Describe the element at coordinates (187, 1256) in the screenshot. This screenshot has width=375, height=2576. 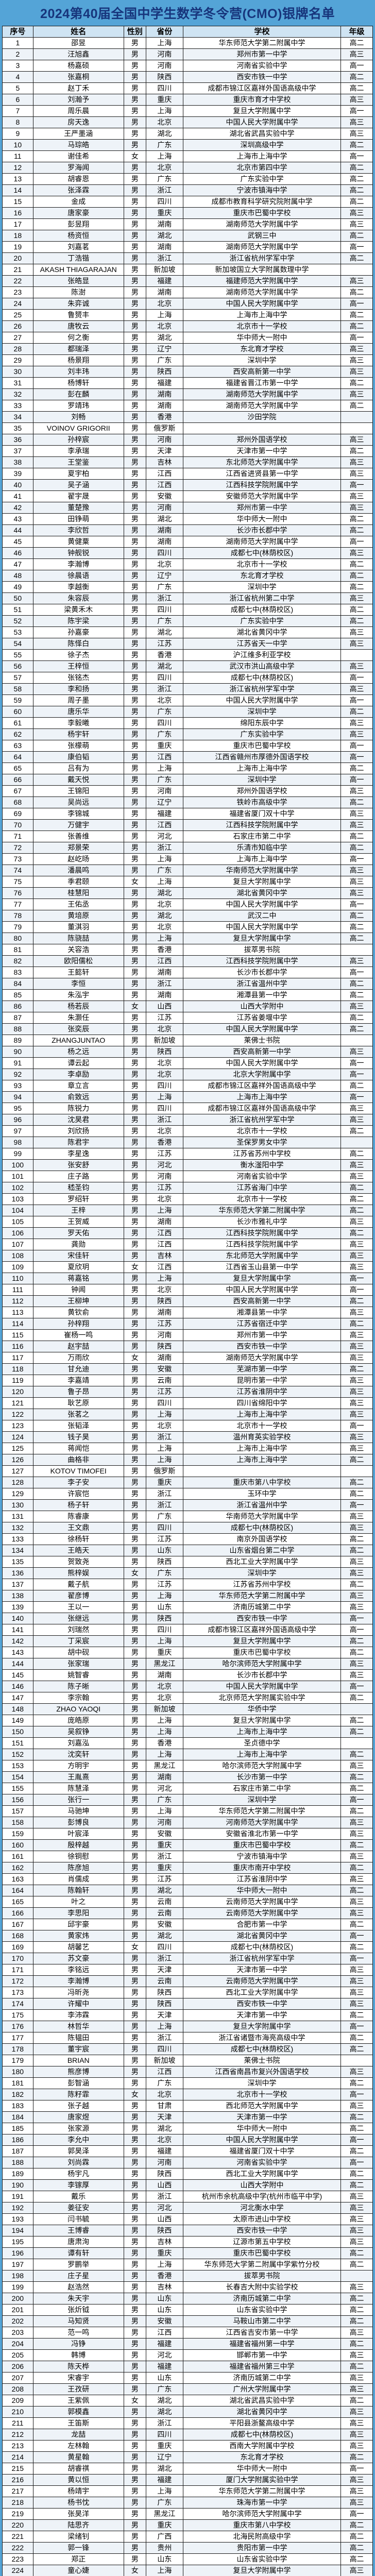
I see `table-row: 108 宋佳轩男吉林 东北师范大学附属中学 高三` at that location.